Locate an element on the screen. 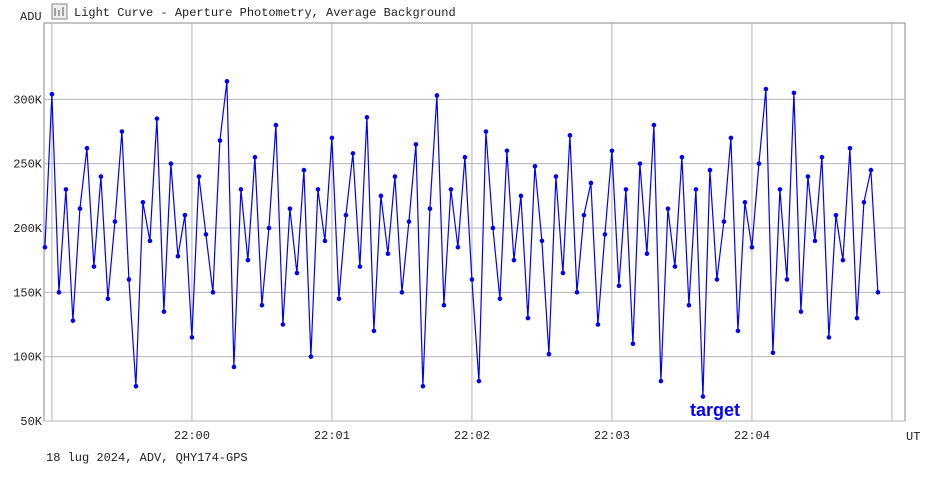 This screenshot has width=929, height=480. x-tick-label: 22:01 is located at coordinates (332, 436).